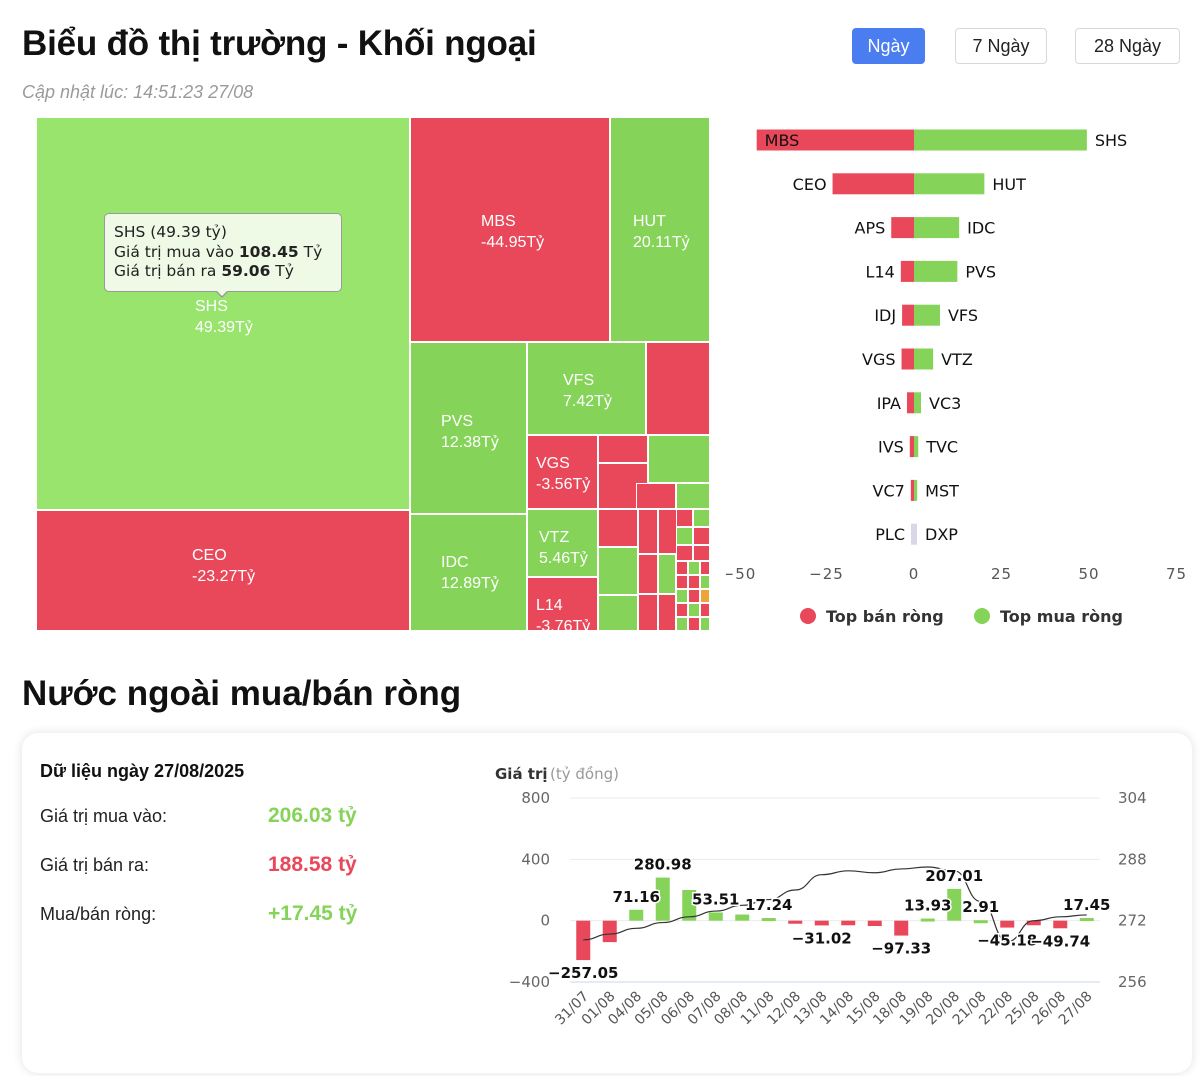 The width and height of the screenshot is (1200, 1076). What do you see at coordinates (835, 140) in the screenshot?
I see `bar-sell-mbs` at bounding box center [835, 140].